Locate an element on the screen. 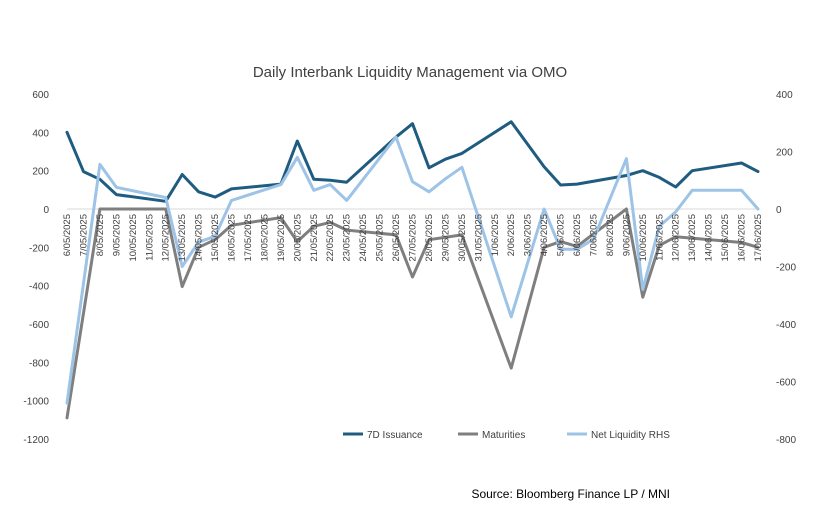 The height and width of the screenshot is (507, 820). x-tick-label: 19/05/2025 is located at coordinates (281, 238).